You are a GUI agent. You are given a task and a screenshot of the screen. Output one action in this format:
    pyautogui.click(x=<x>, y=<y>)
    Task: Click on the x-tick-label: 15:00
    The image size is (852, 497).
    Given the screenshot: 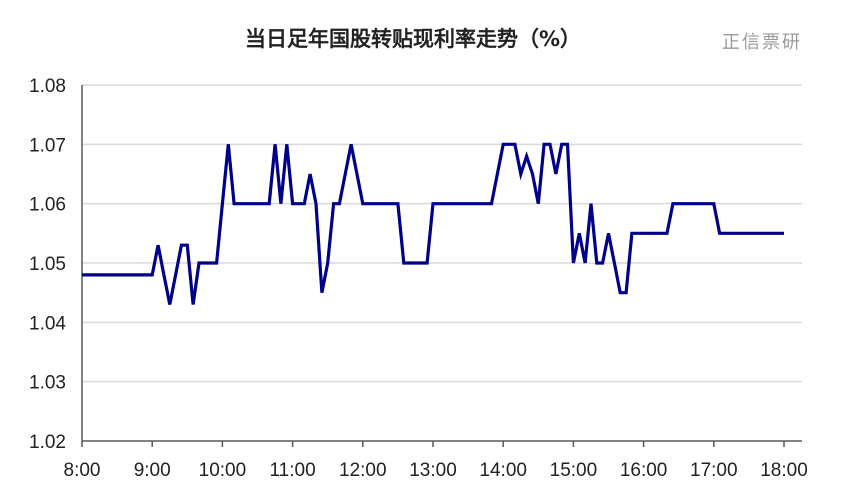 What is the action you would take?
    pyautogui.click(x=574, y=470)
    